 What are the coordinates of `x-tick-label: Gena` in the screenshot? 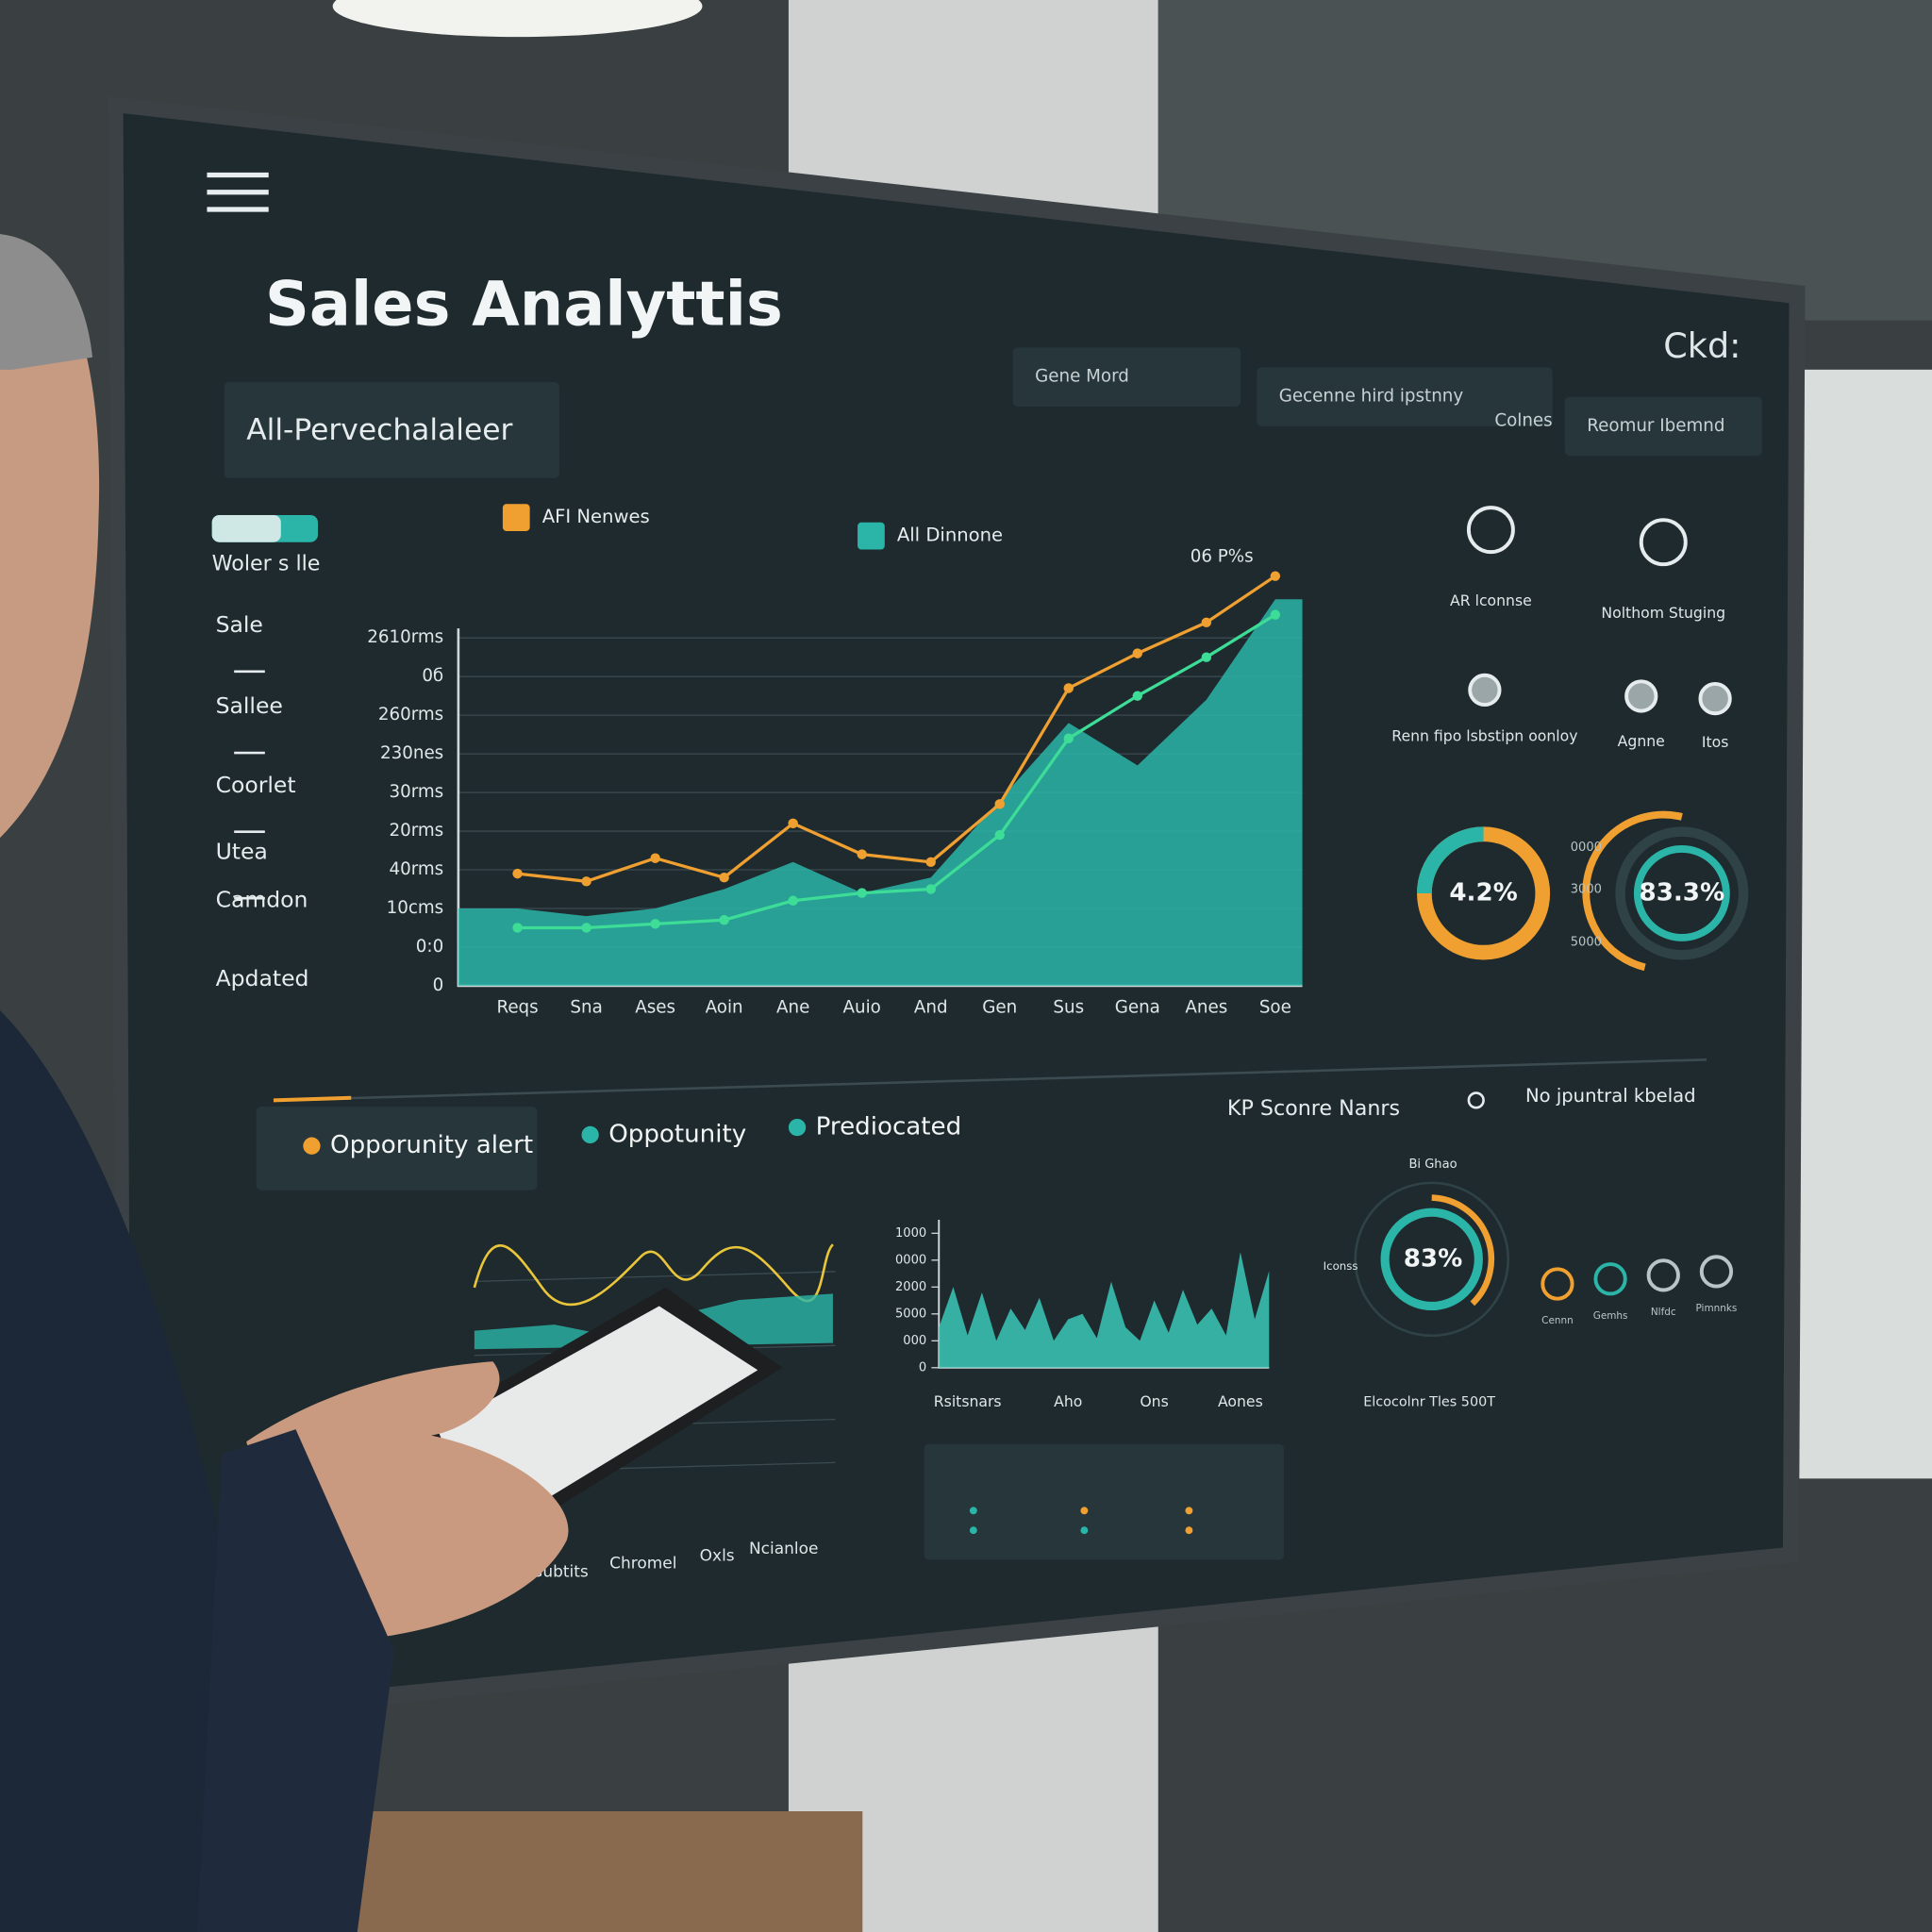 It's located at (1138, 1007).